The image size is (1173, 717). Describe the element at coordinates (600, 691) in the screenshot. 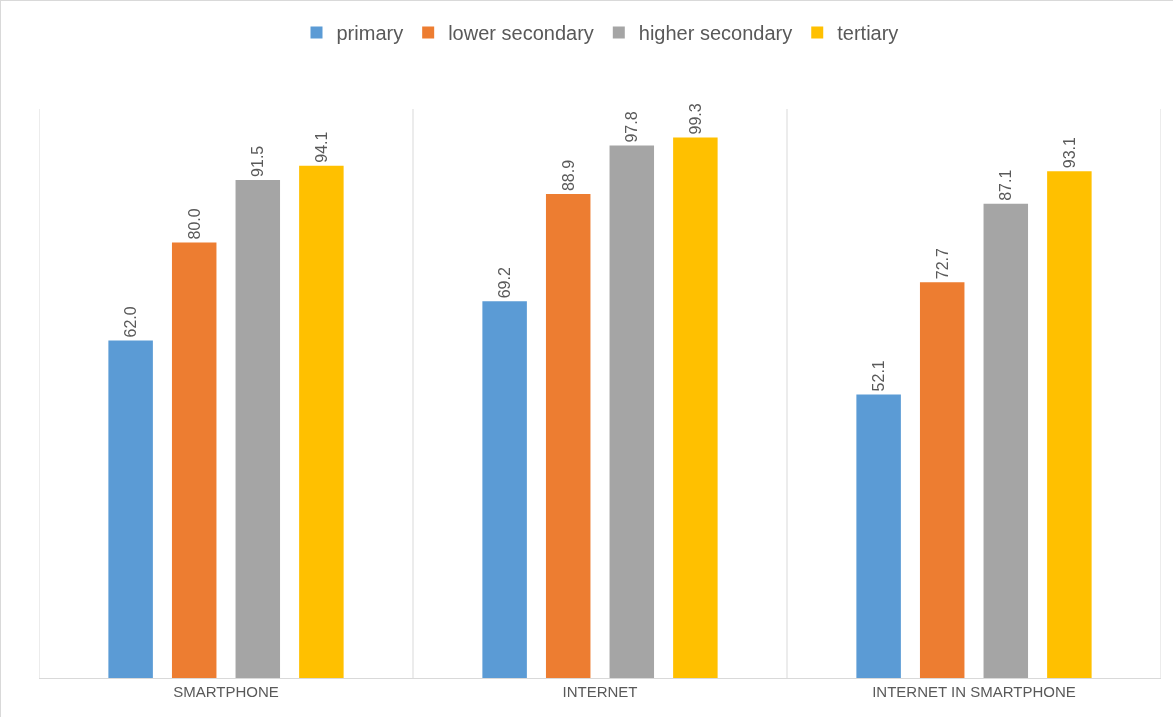

I see `x-tick-label: INTERNET` at that location.